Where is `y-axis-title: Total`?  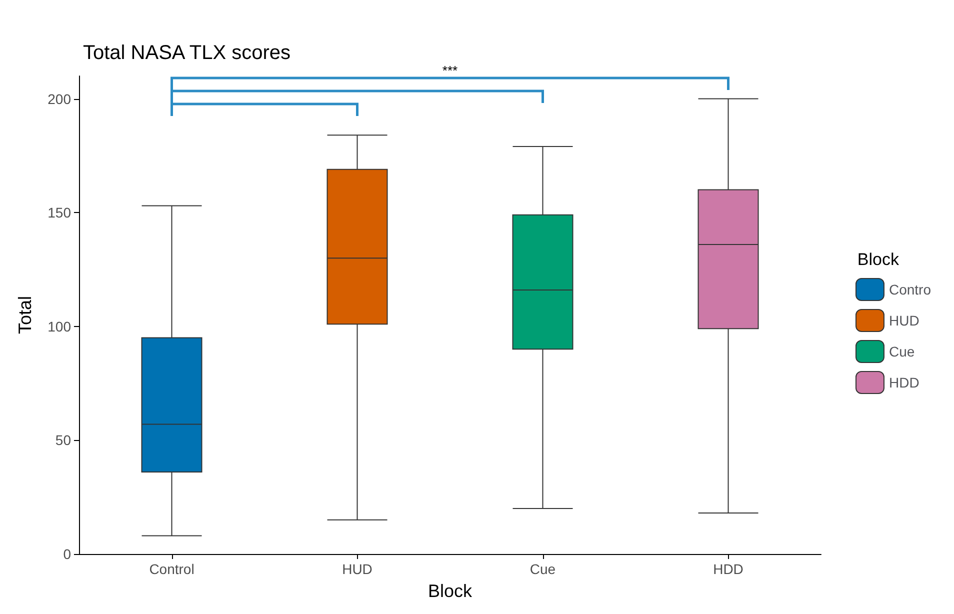
y-axis-title: Total is located at coordinates (25, 315).